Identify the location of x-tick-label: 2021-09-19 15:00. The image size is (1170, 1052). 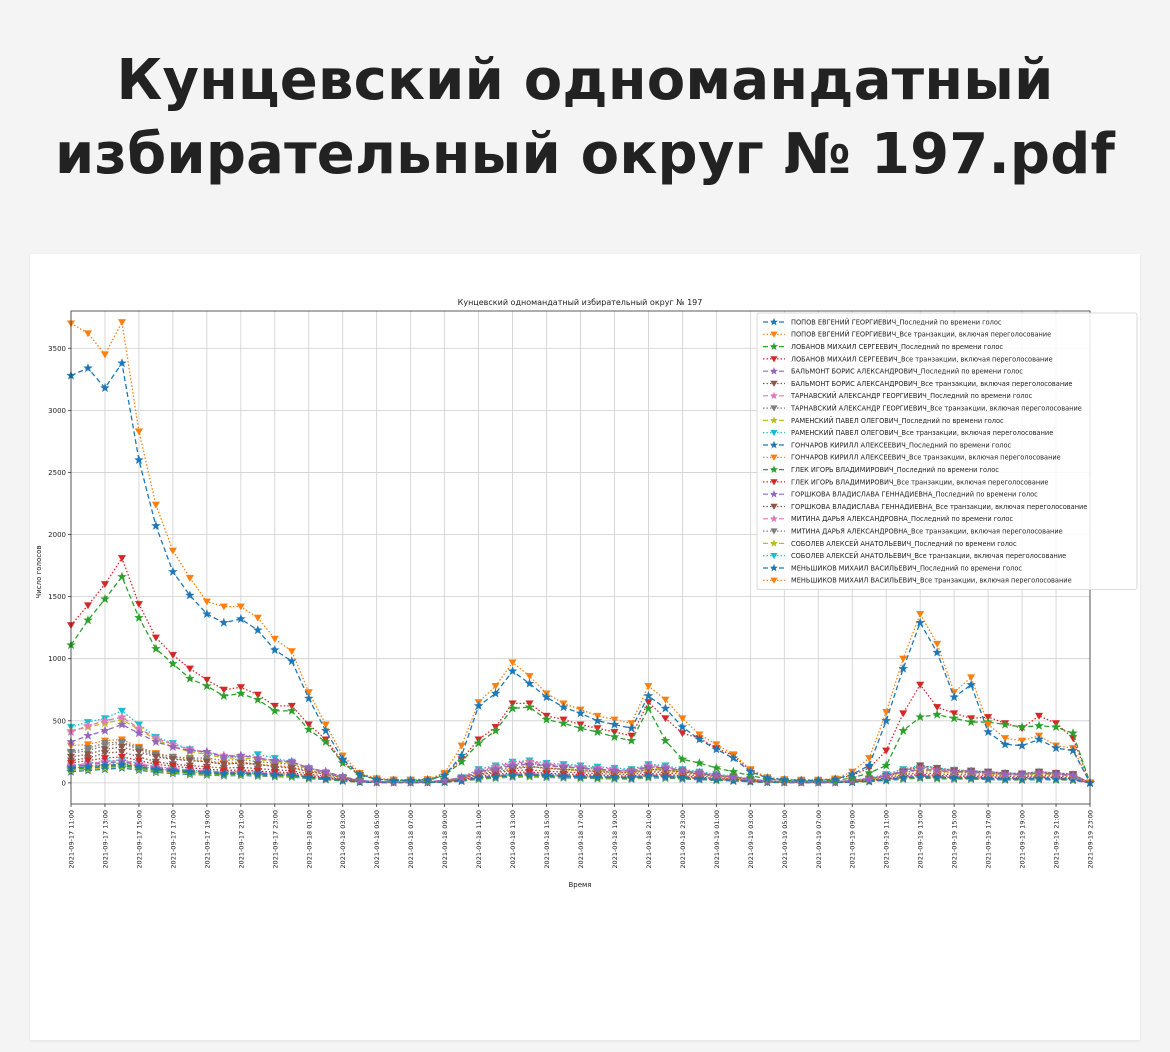
(955, 839).